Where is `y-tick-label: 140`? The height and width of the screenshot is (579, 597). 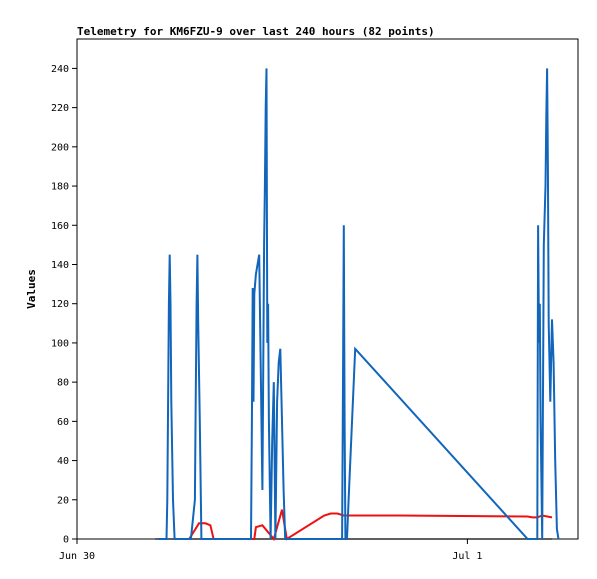
y-tick-label: 140 is located at coordinates (60, 265).